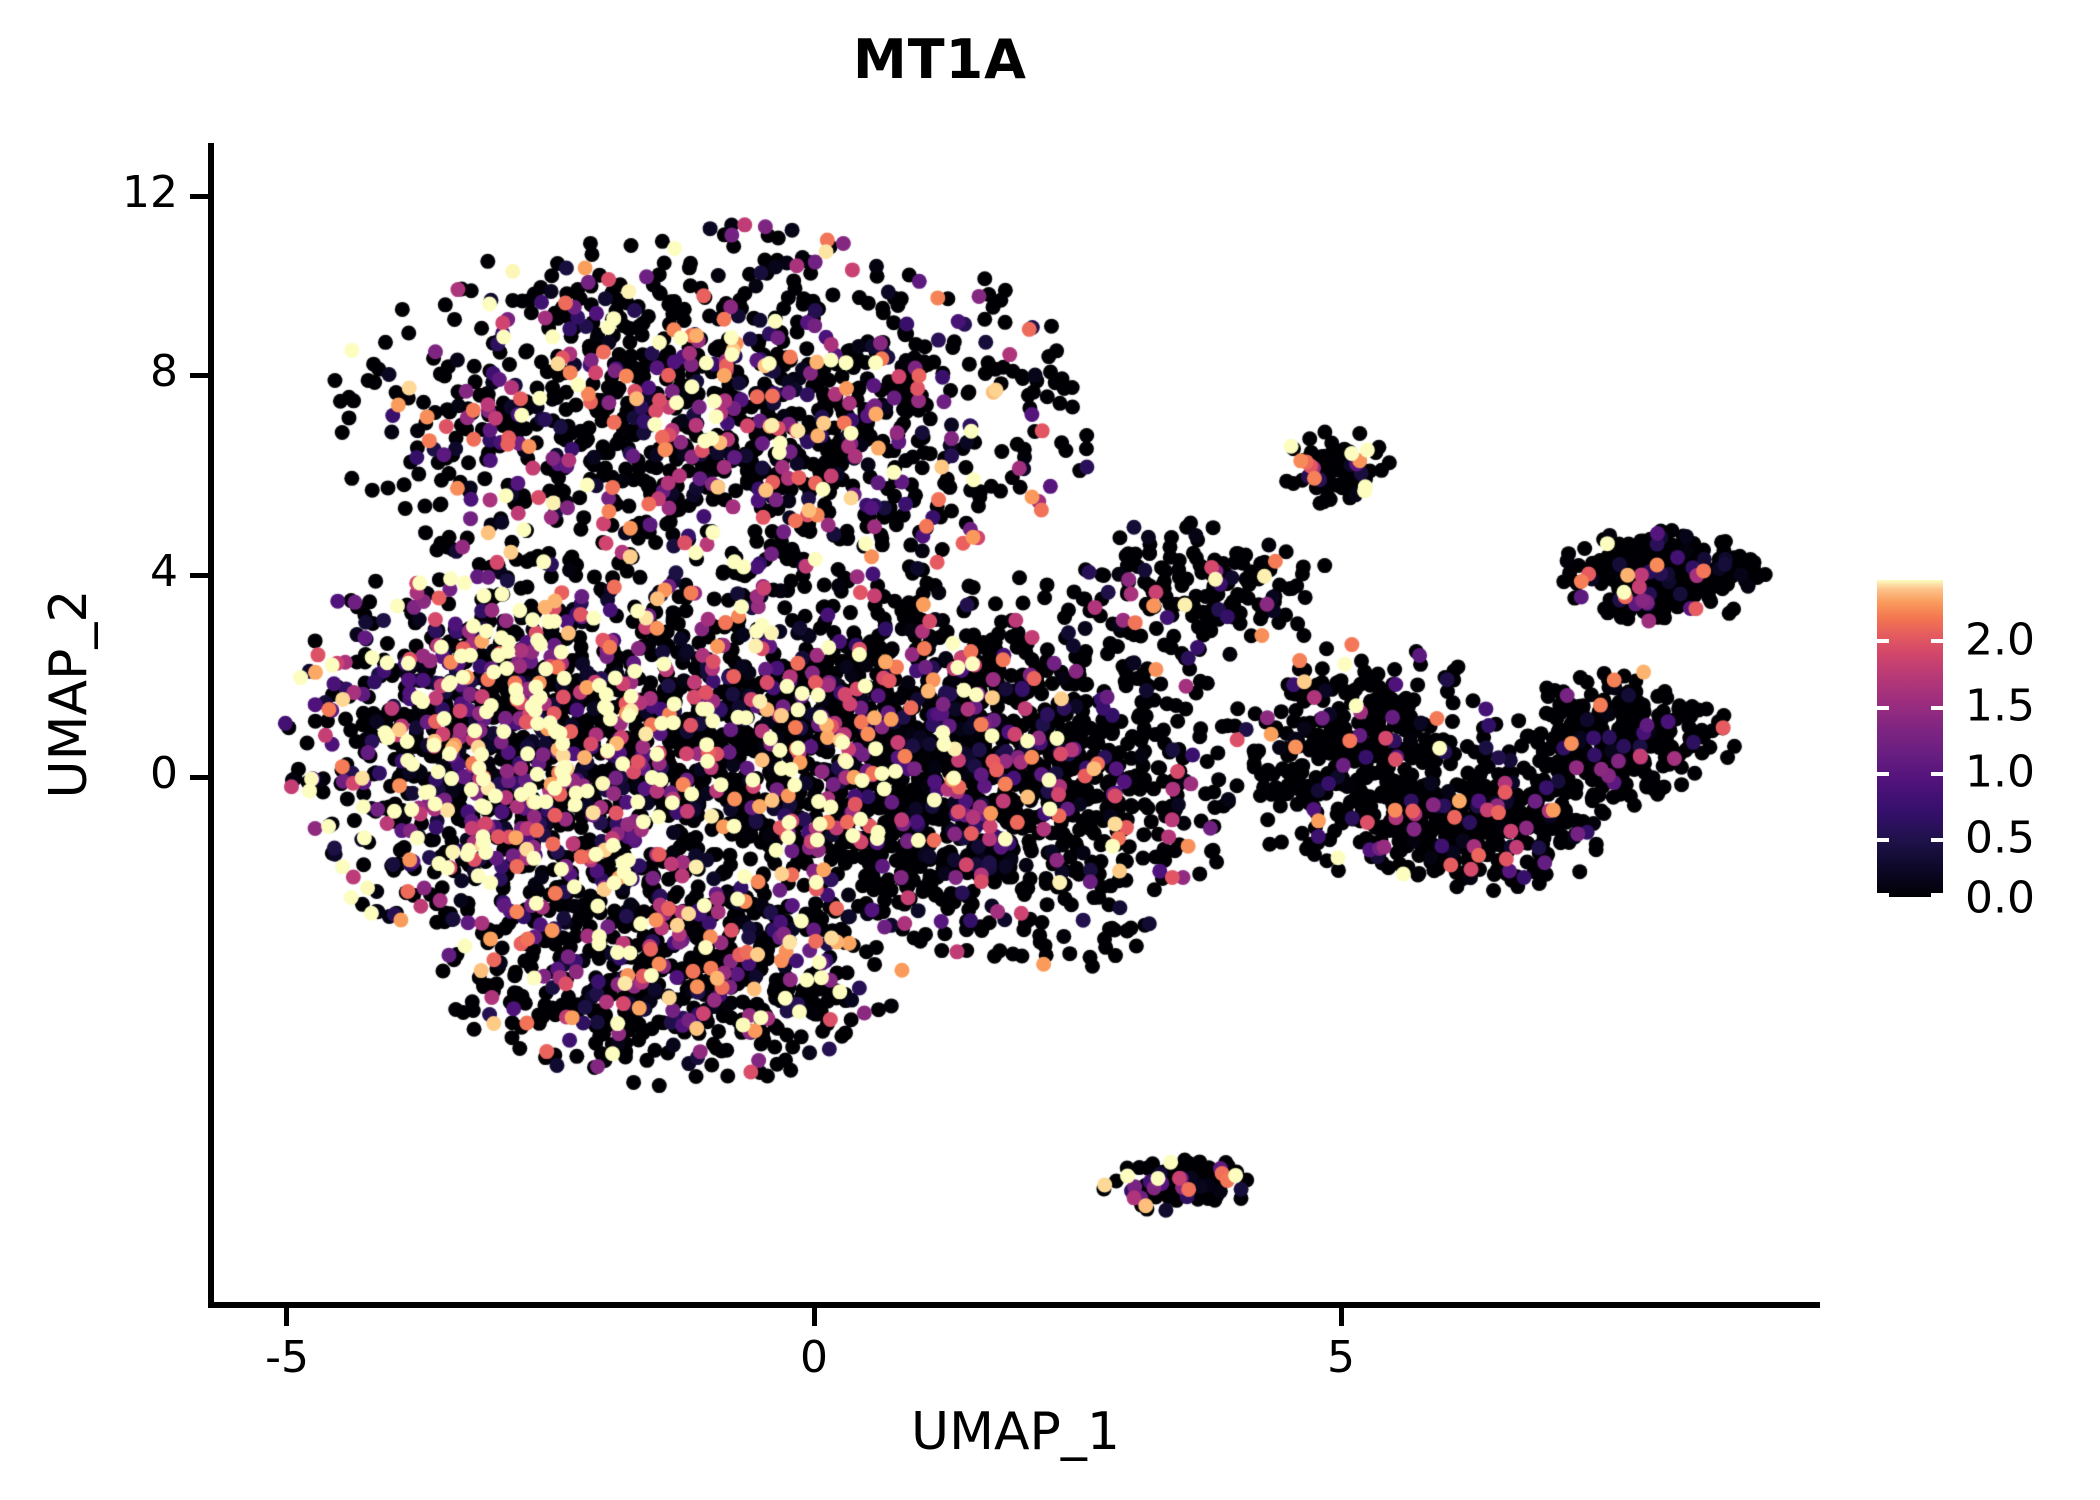 This screenshot has height=1500, width=2100. What do you see at coordinates (1937, 708) in the screenshot?
I see `colorbar-tick-1-5-right` at bounding box center [1937, 708].